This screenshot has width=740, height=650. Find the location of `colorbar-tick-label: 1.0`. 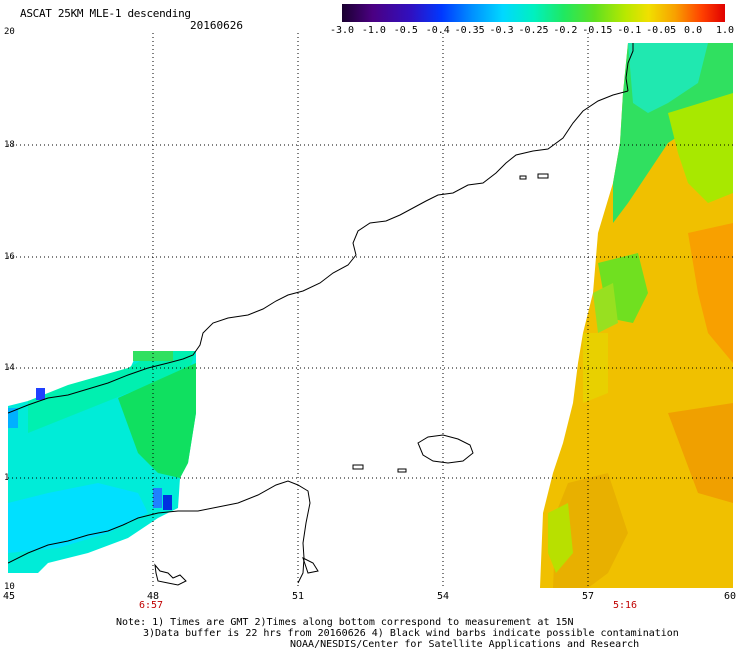

colorbar-tick-label: 1.0 is located at coordinates (725, 30).